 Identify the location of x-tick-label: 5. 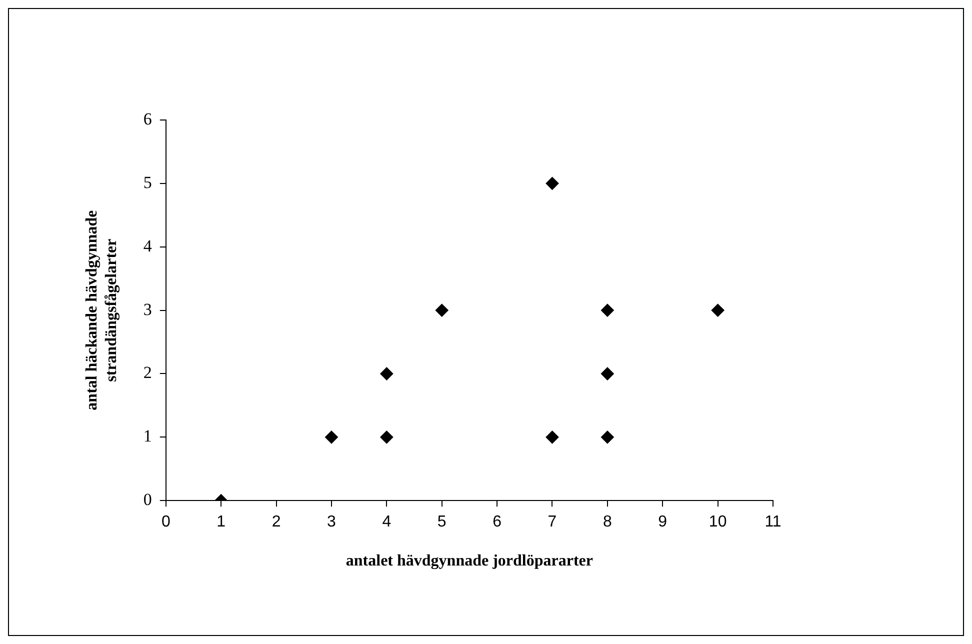
(441, 522).